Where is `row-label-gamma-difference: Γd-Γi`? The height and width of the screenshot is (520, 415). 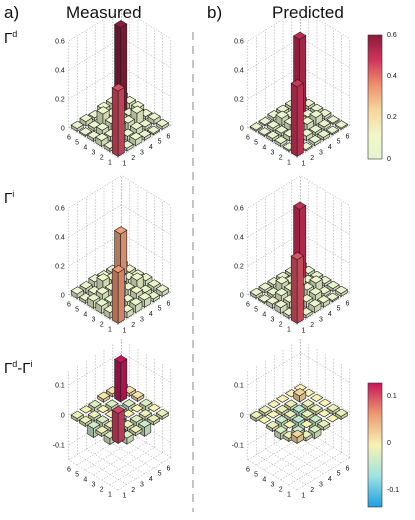 row-label-gamma-difference: Γd-Γi is located at coordinates (18, 368).